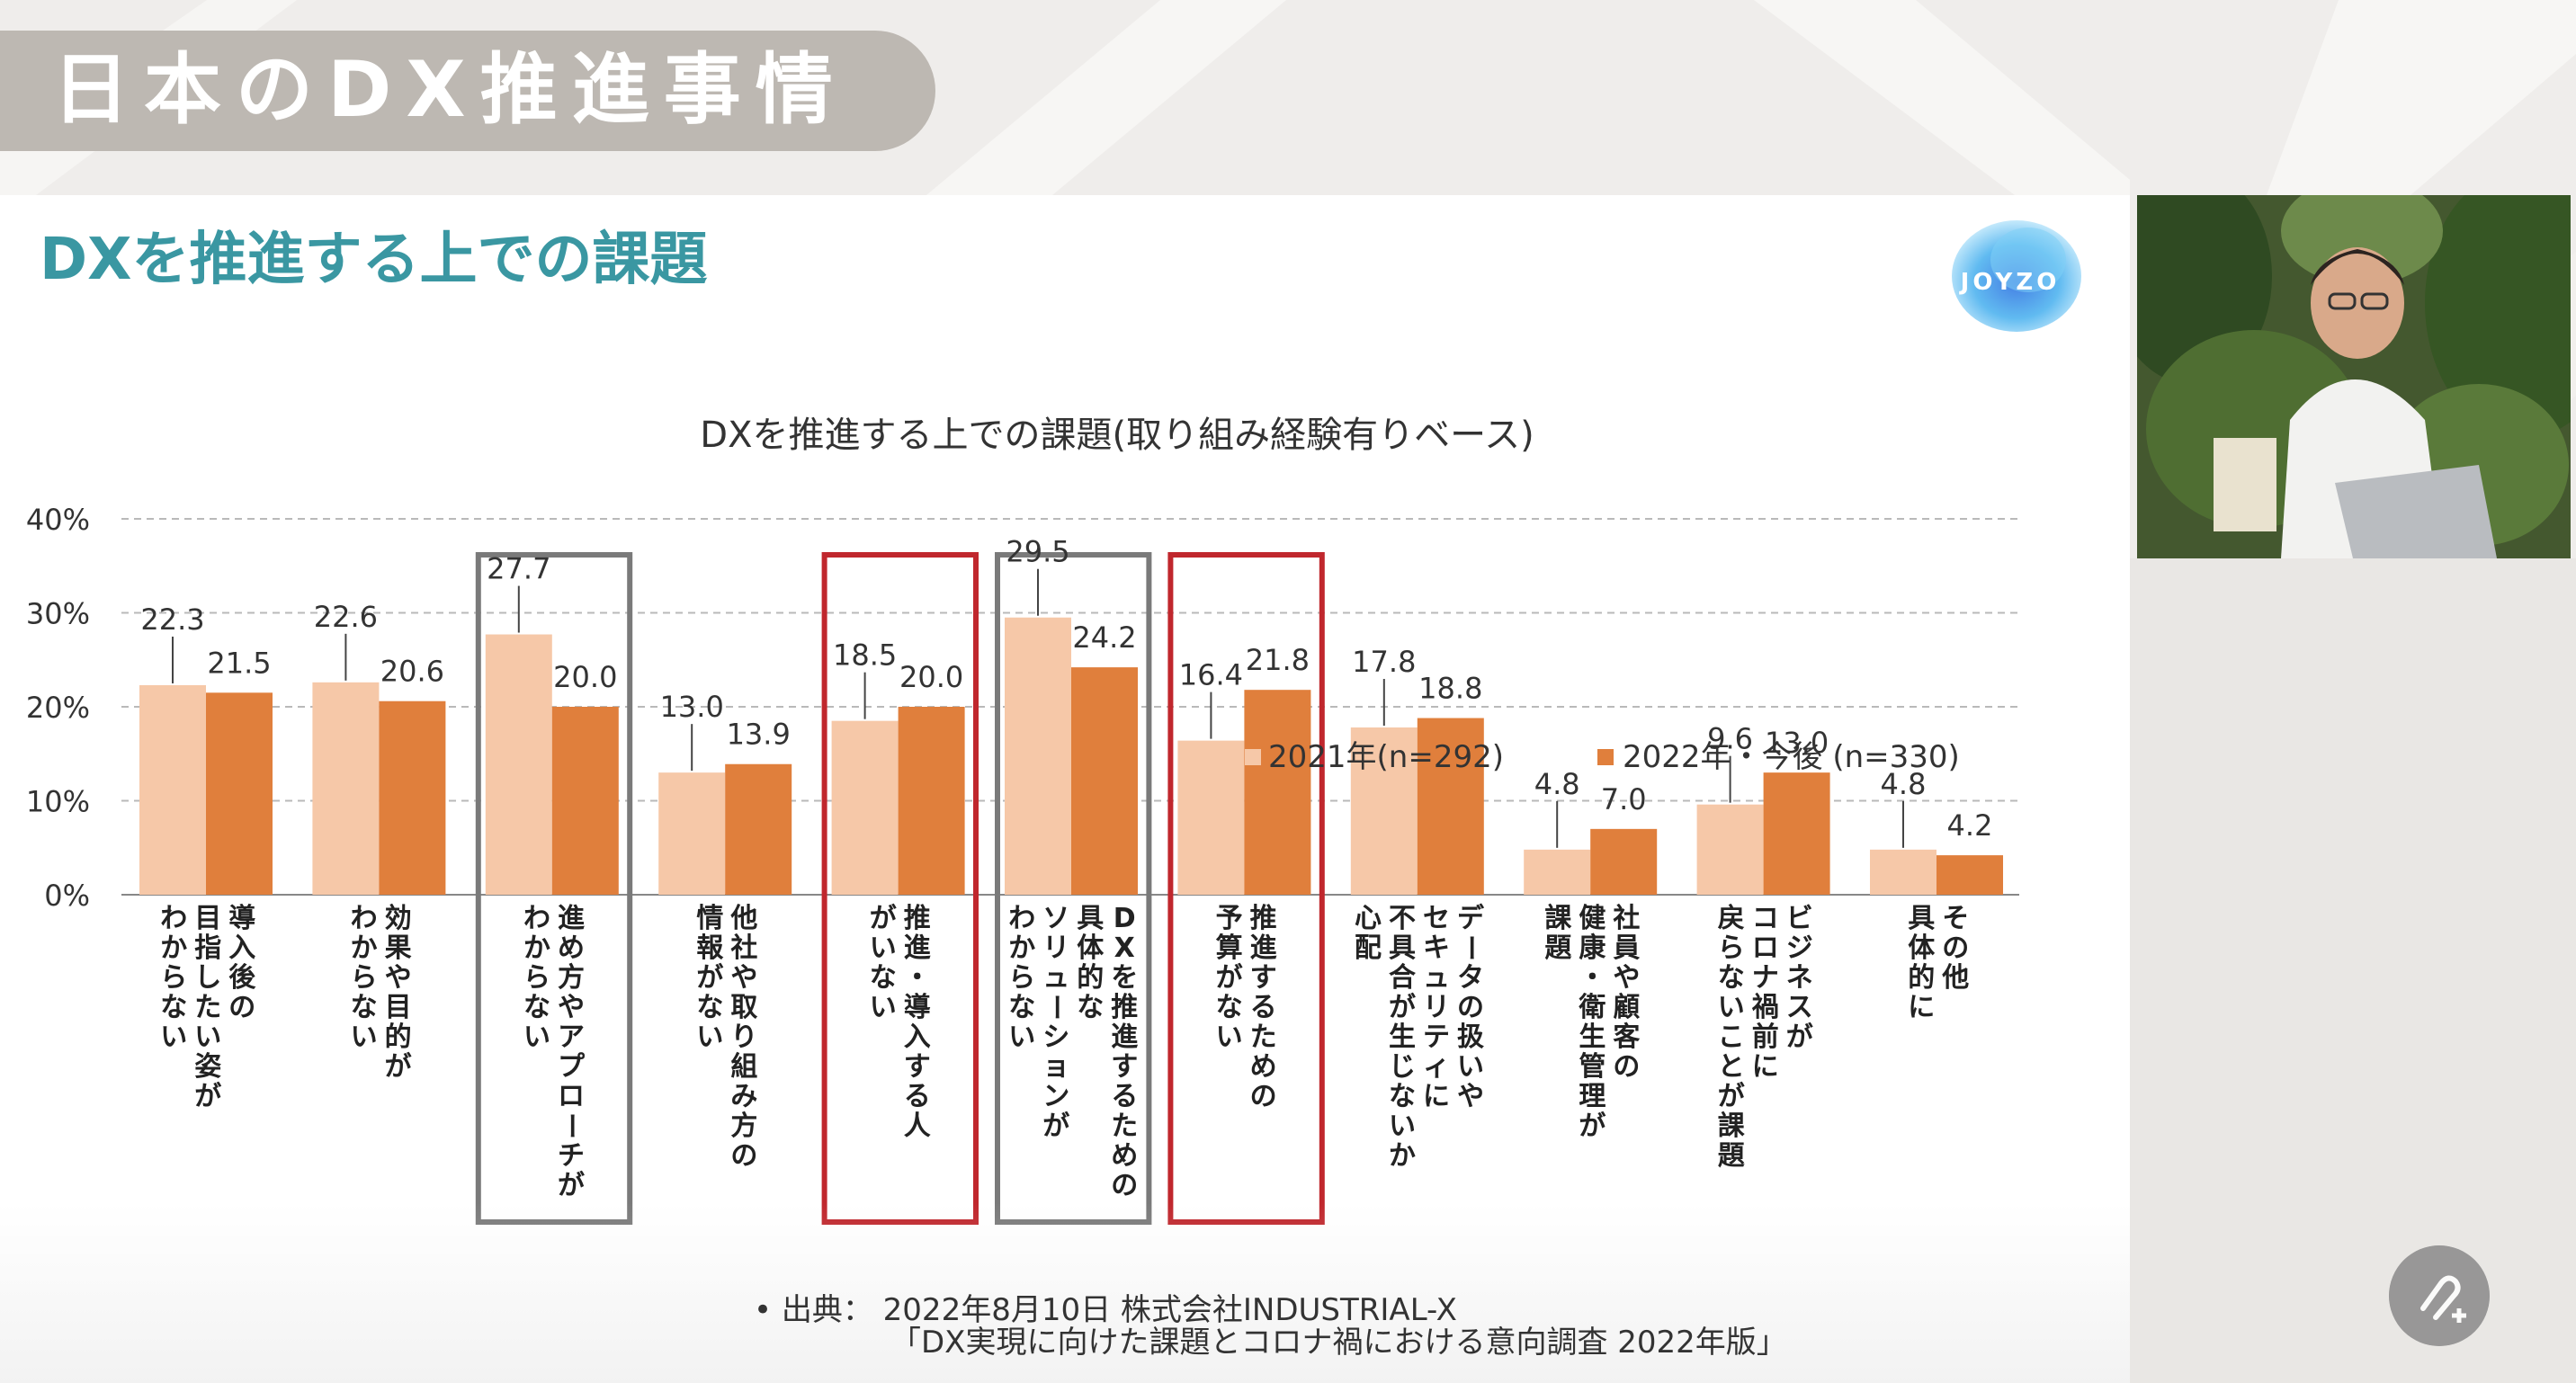  What do you see at coordinates (1450, 689) in the screenshot?
I see `data-label-2022: 18.8` at bounding box center [1450, 689].